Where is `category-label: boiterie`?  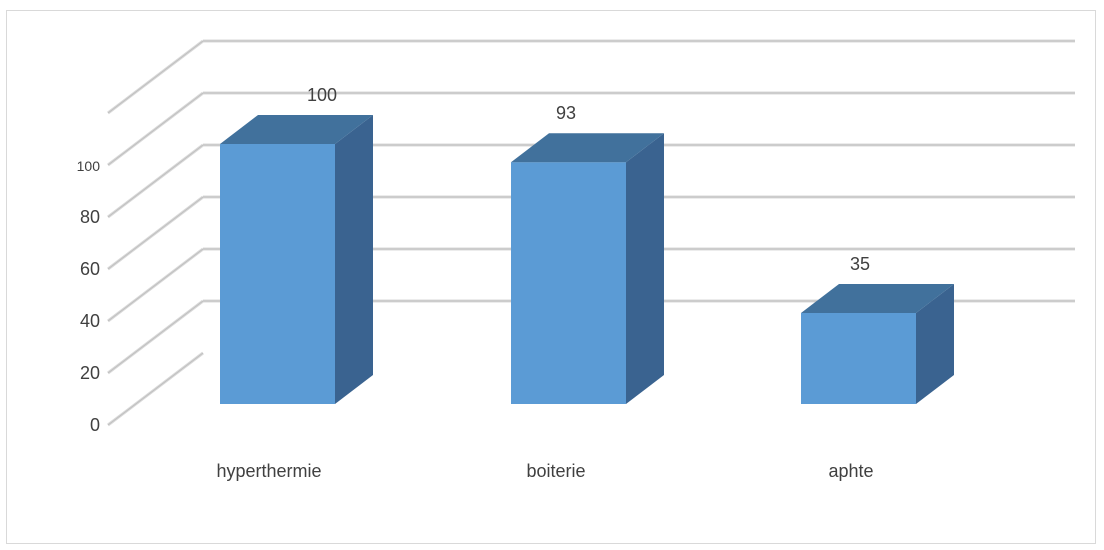
category-label: boiterie is located at coordinates (555, 471).